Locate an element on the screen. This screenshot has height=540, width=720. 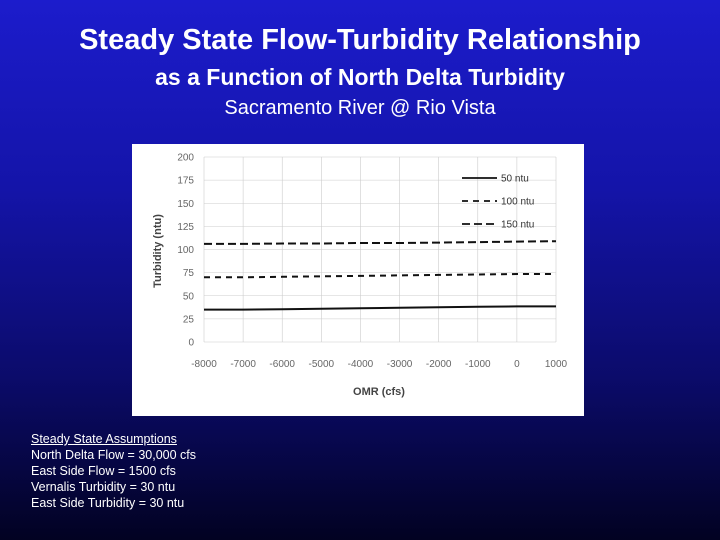
y-tick-label: 75 is located at coordinates (189, 273).